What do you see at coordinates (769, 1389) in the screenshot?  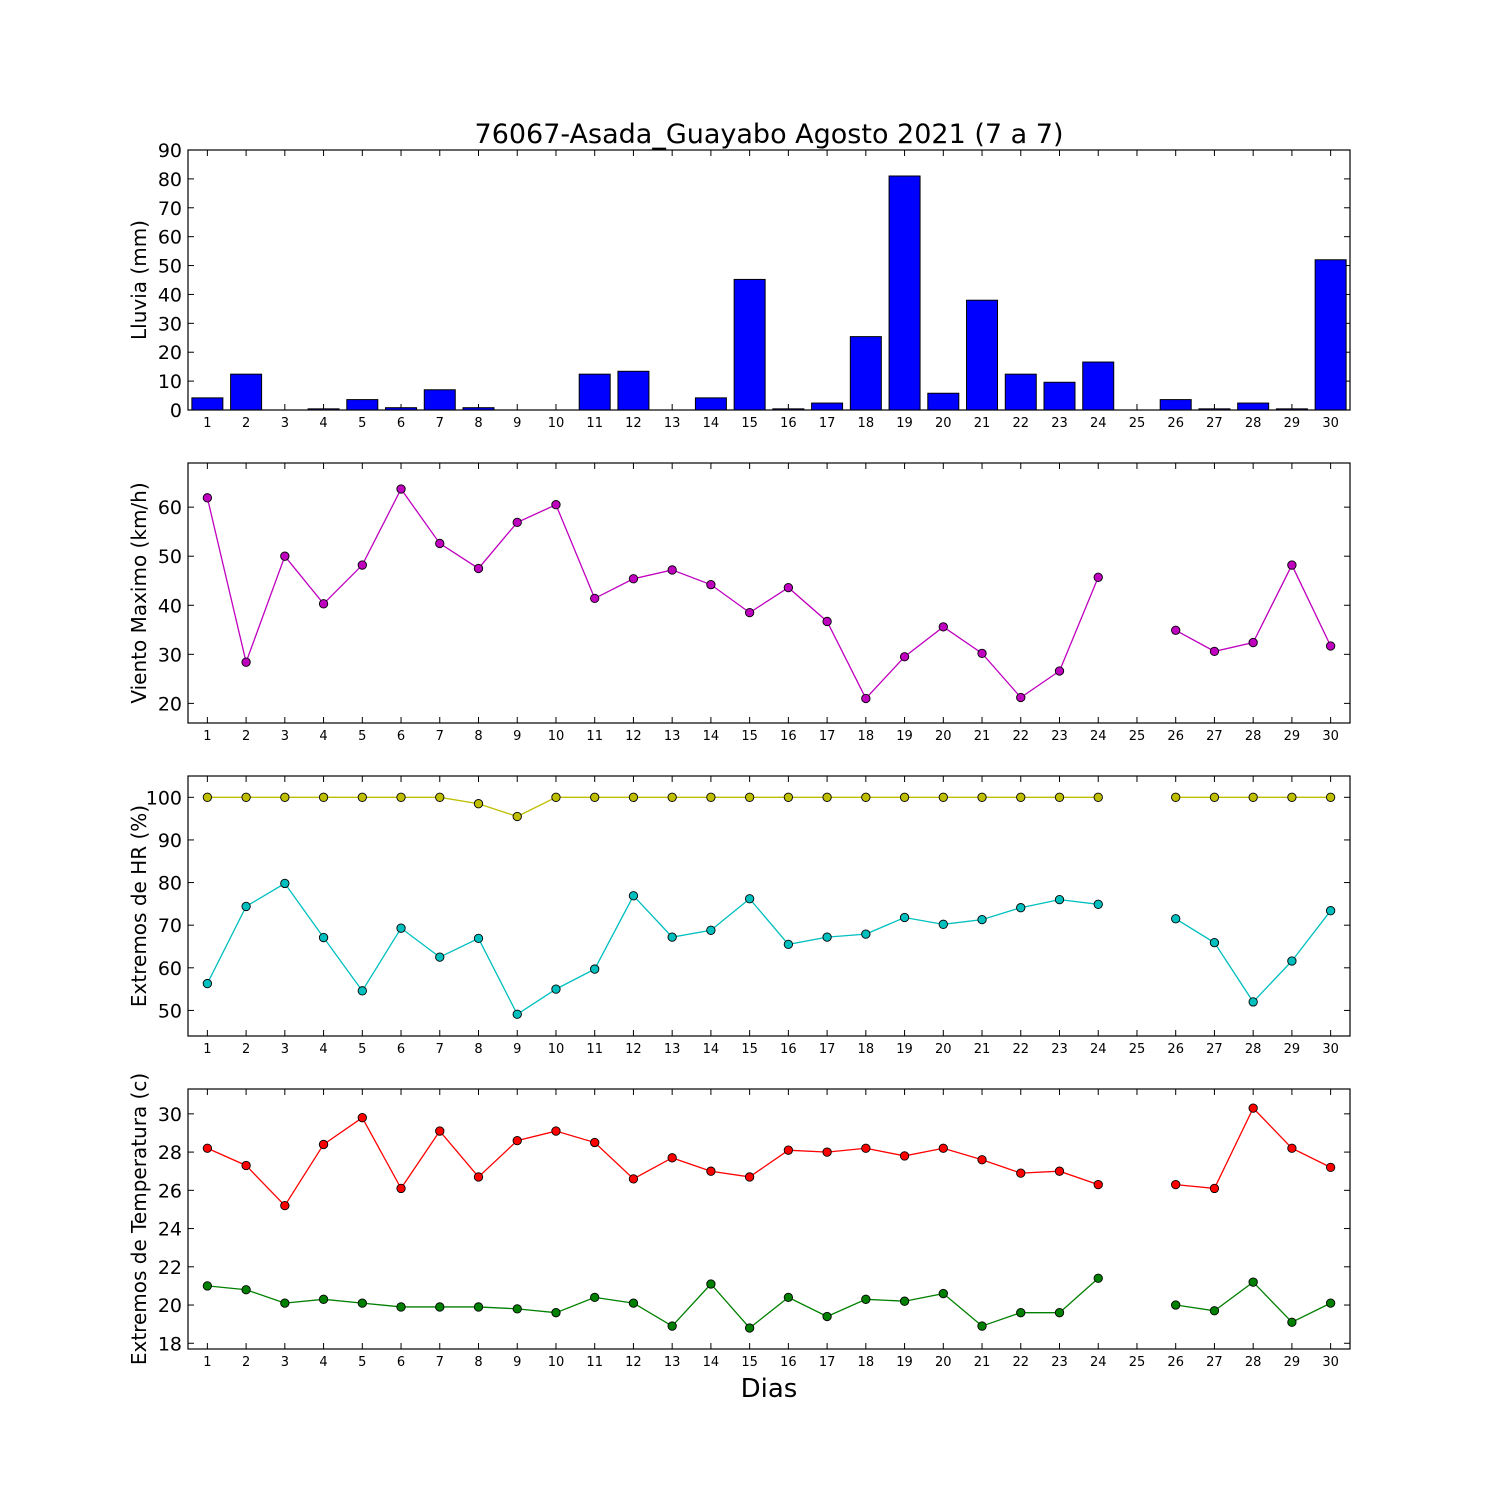 I see `x-axis-label: Dias` at bounding box center [769, 1389].